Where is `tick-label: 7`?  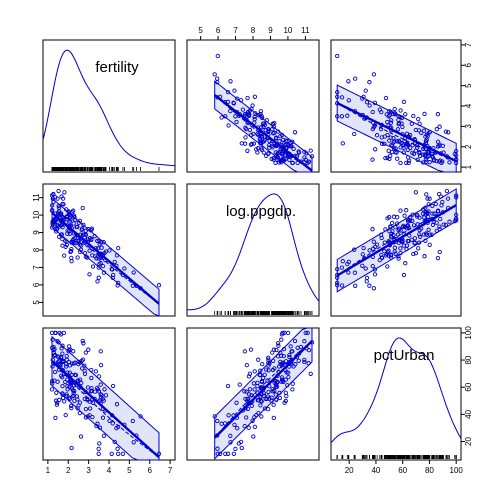 tick-label: 7 is located at coordinates (468, 44).